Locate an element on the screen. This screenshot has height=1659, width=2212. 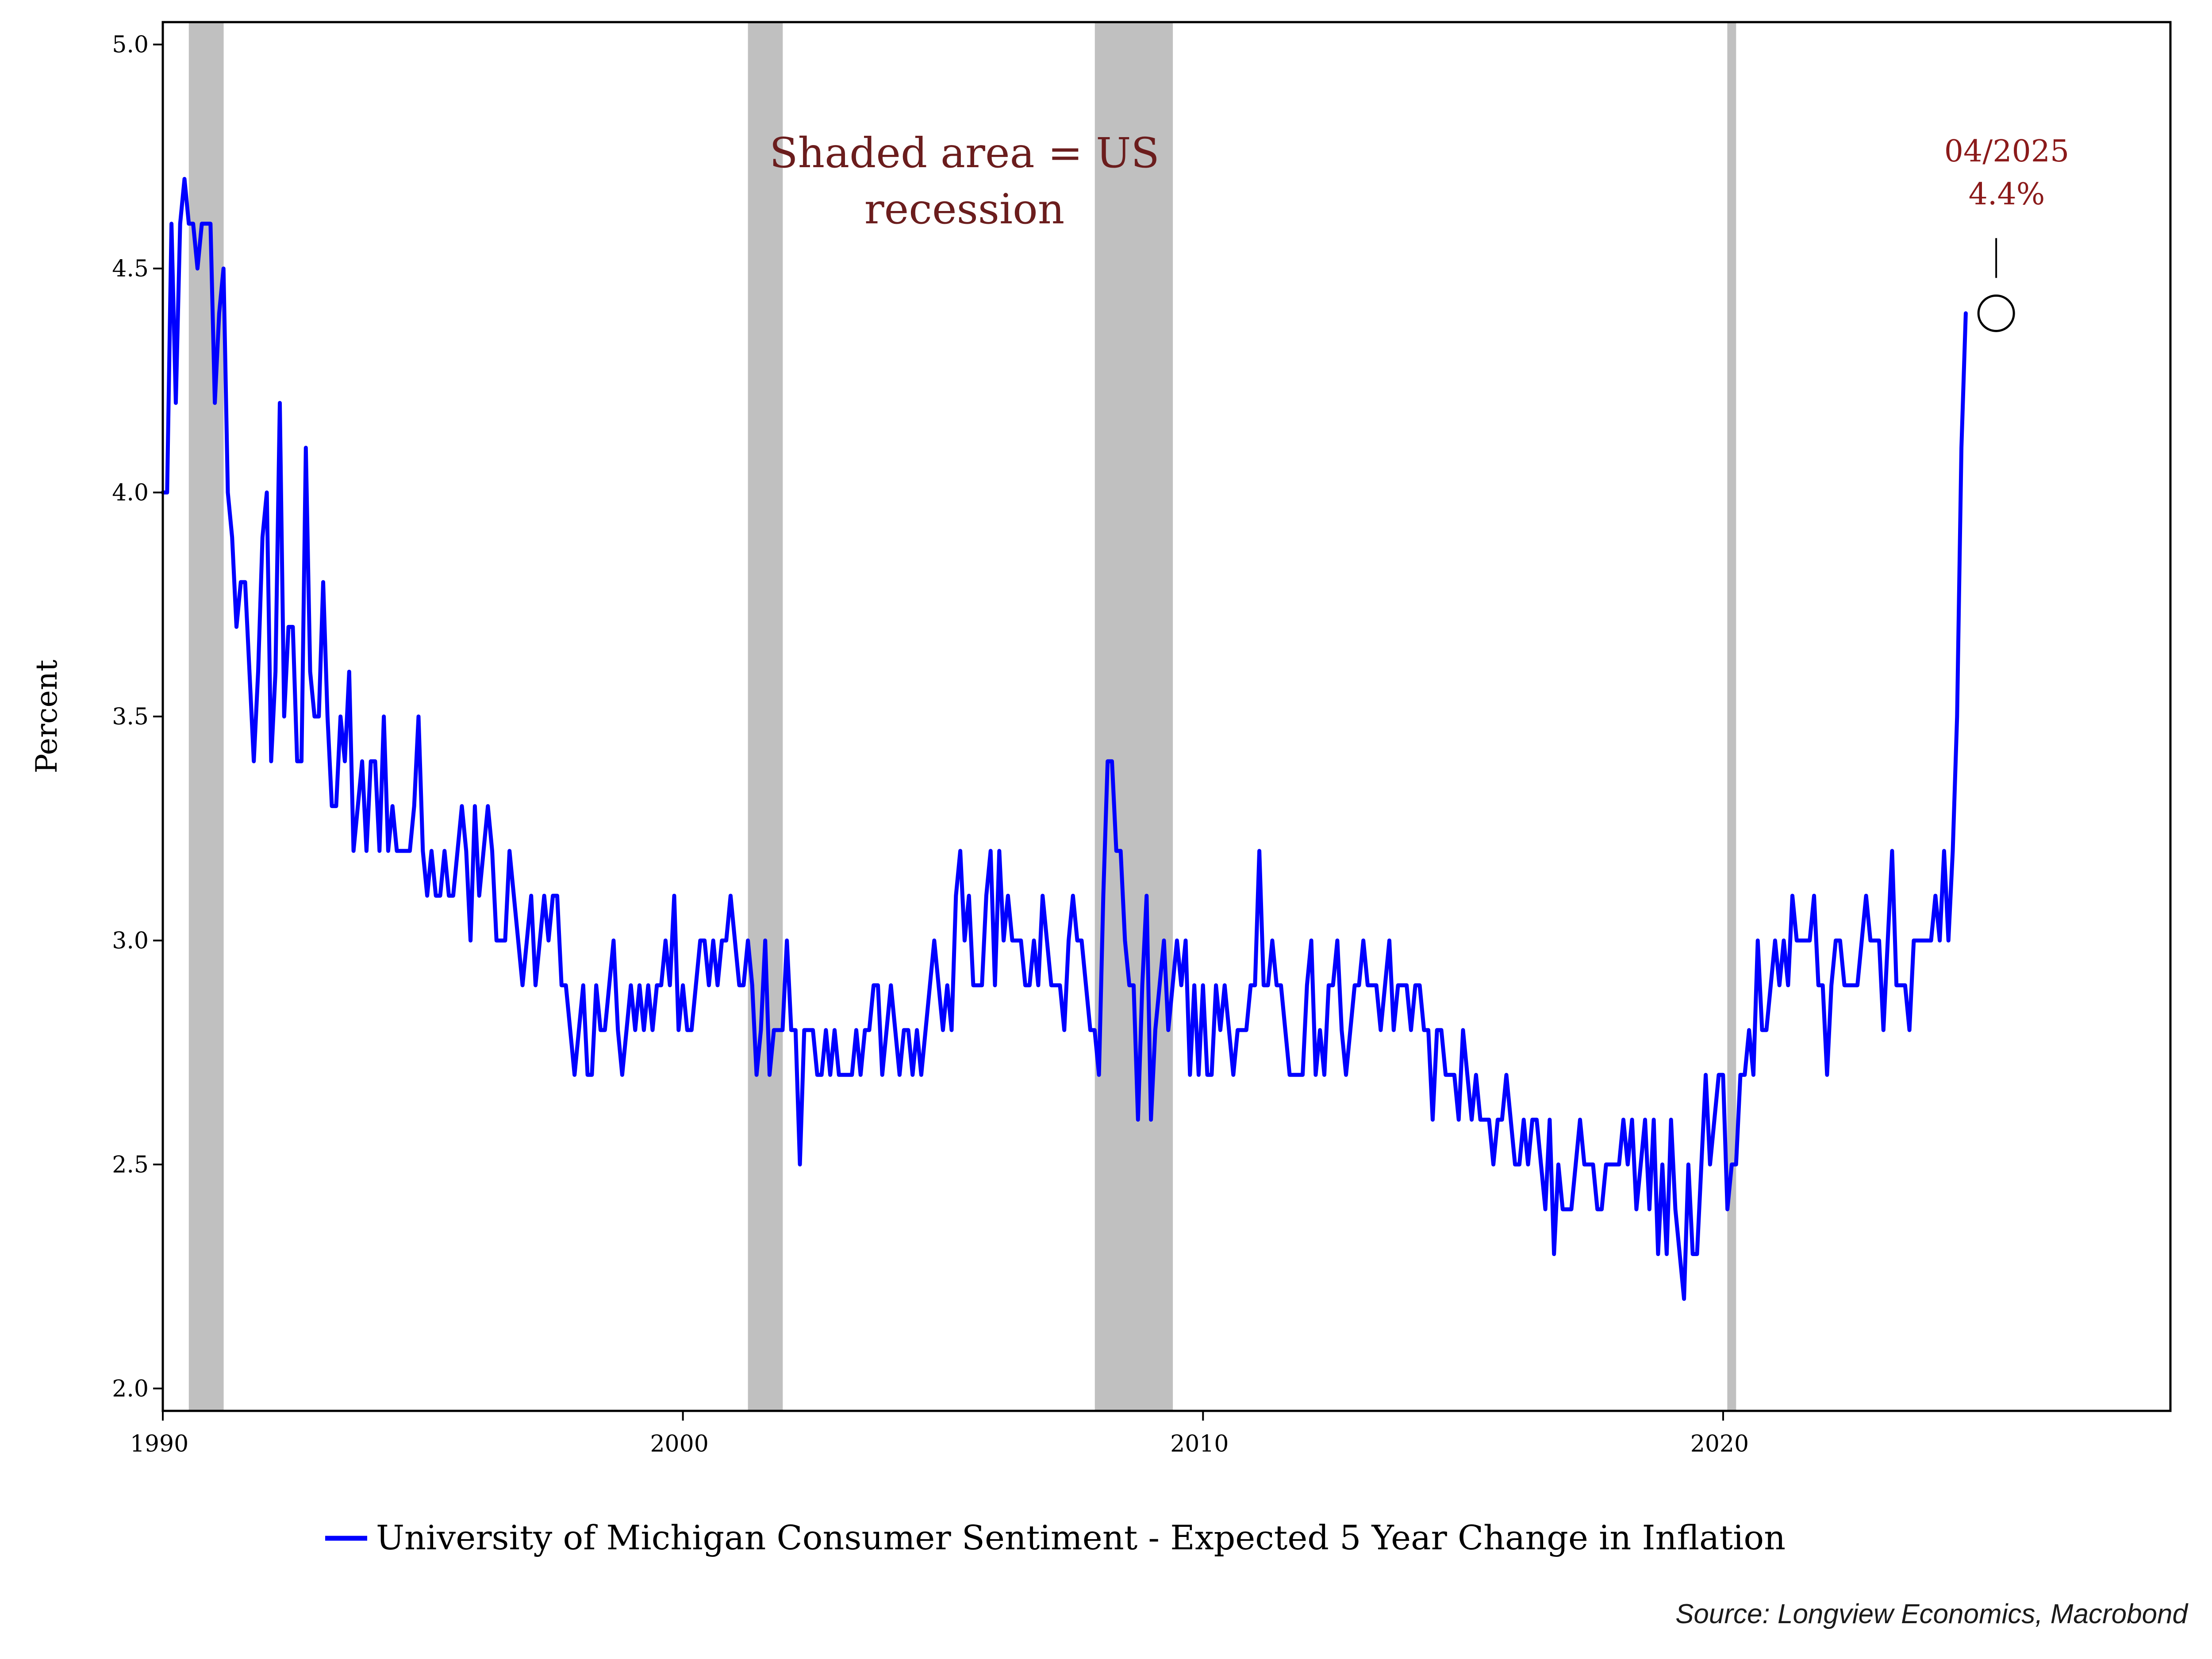
y-tick-label: 5.0 is located at coordinates (131, 45).